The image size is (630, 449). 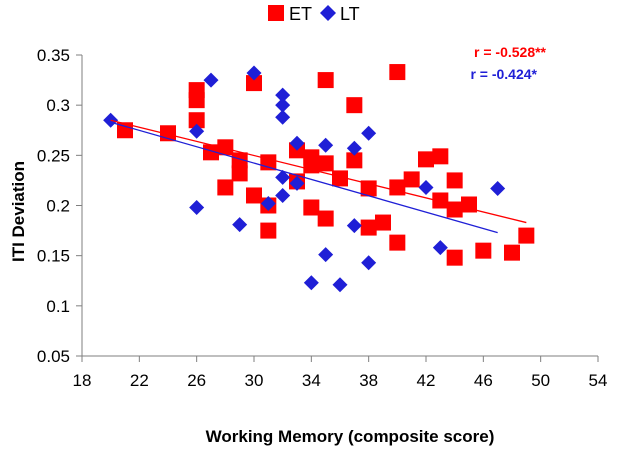 I want to click on y-axis-ticks: 0.05 0.1 0.15 0.2 0.25 0.3 0.35, so click(x=59, y=206).